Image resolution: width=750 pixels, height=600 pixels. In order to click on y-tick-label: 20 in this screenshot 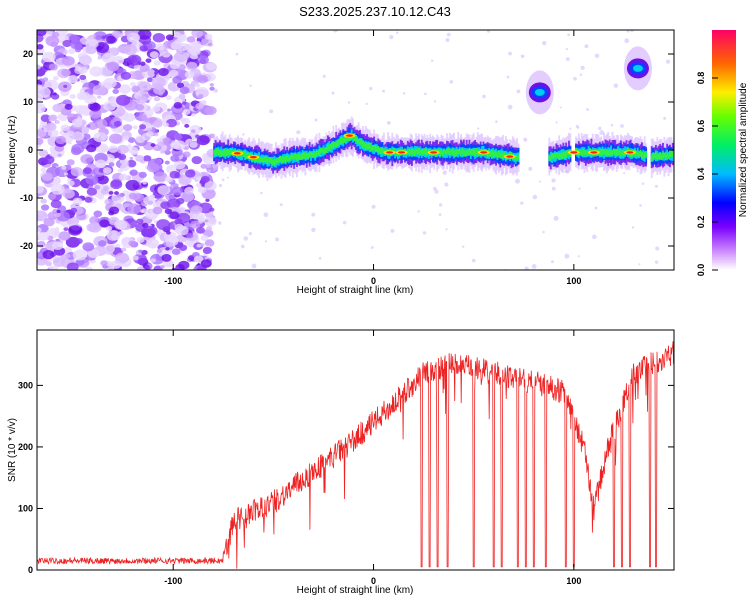, I will do `click(28, 54)`.